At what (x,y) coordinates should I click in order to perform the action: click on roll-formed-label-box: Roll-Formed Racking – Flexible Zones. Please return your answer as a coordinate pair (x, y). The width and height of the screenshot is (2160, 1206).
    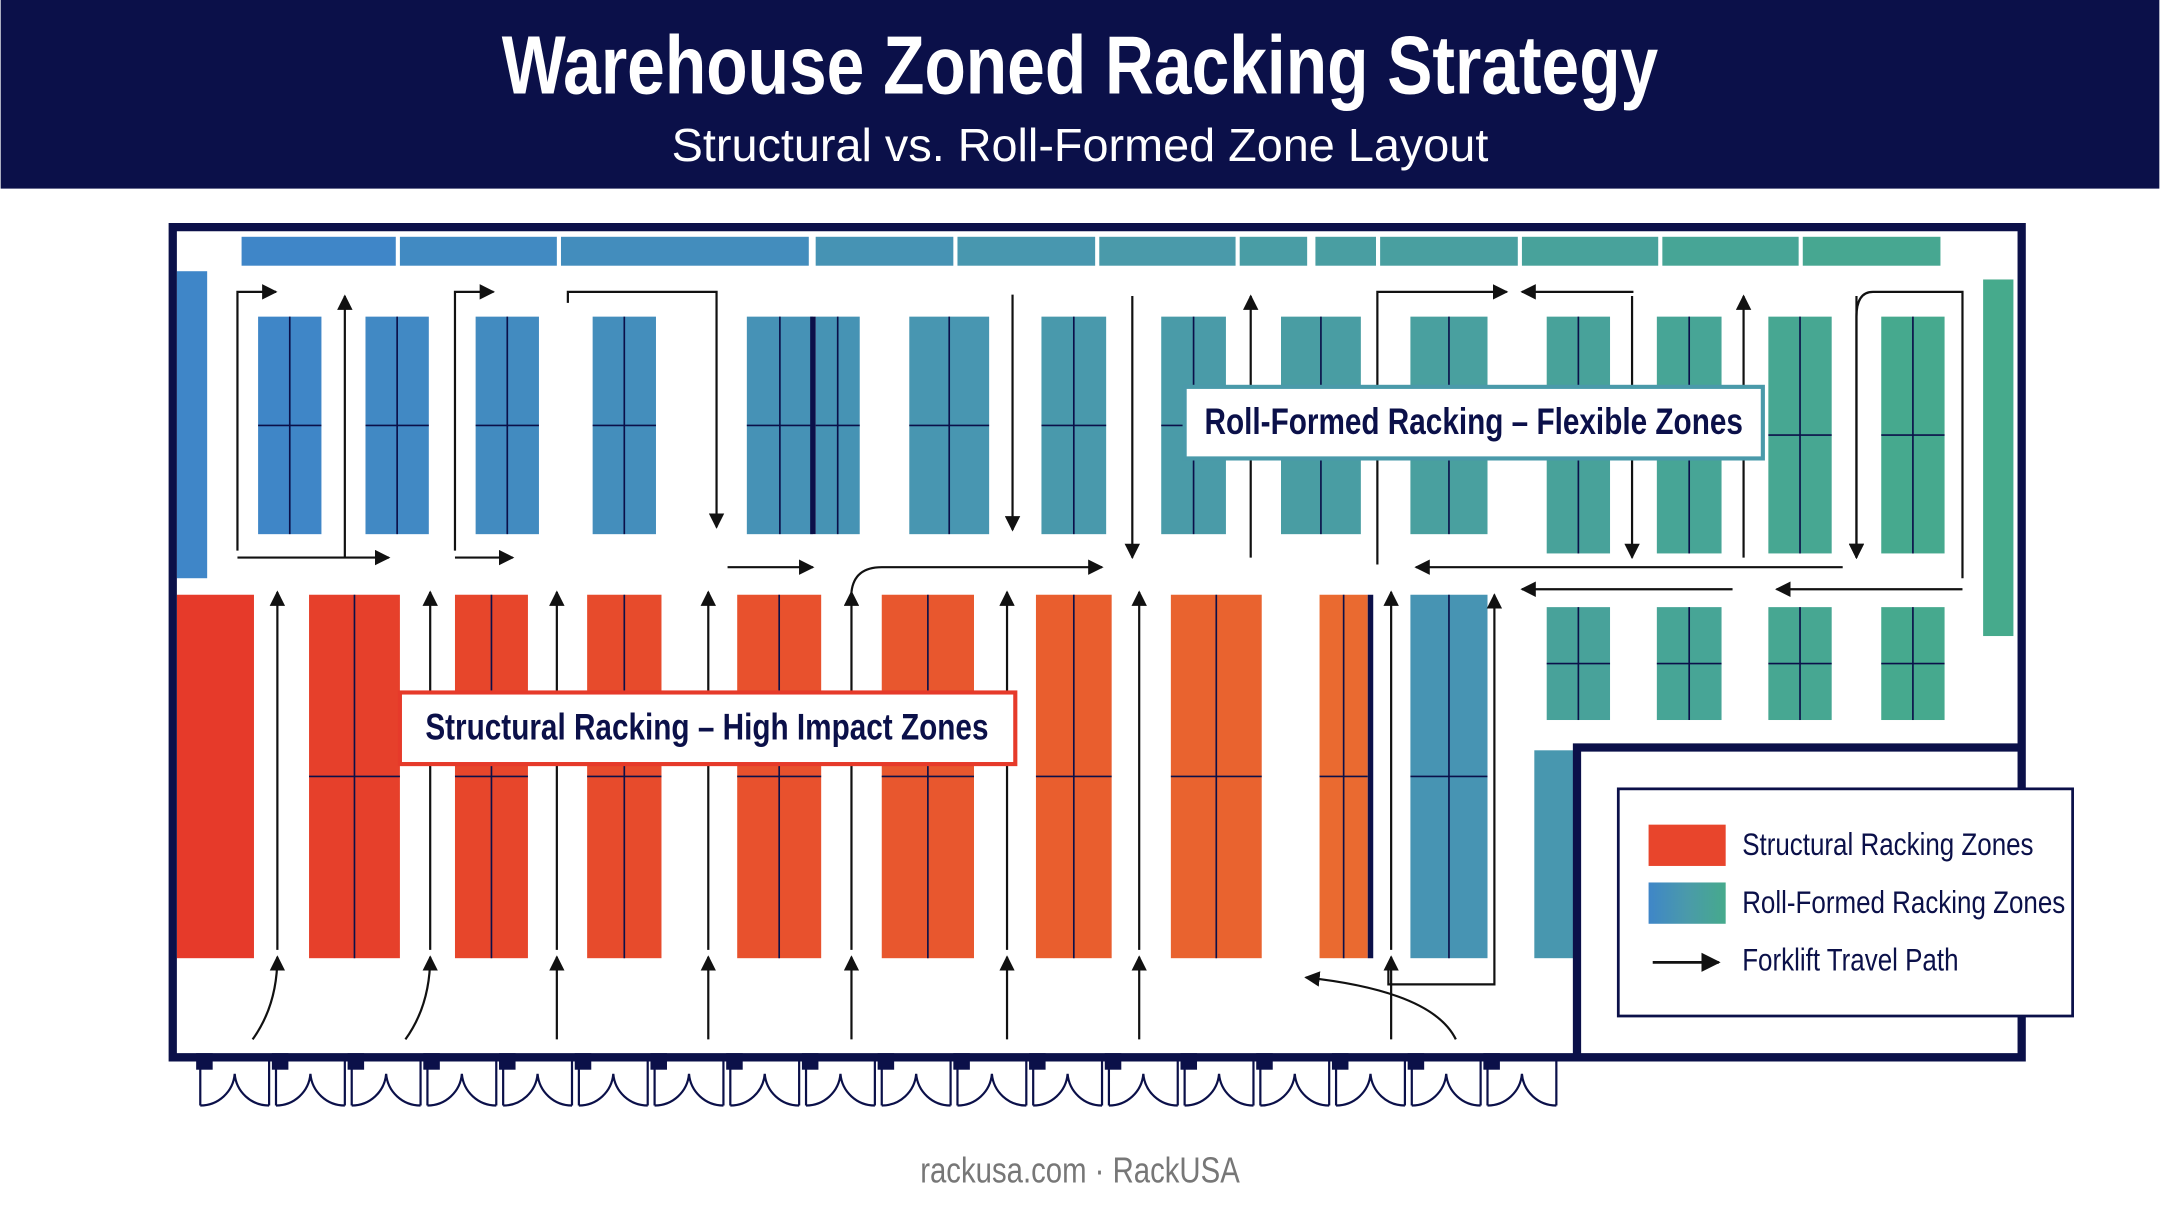
    Looking at the image, I should click on (1473, 422).